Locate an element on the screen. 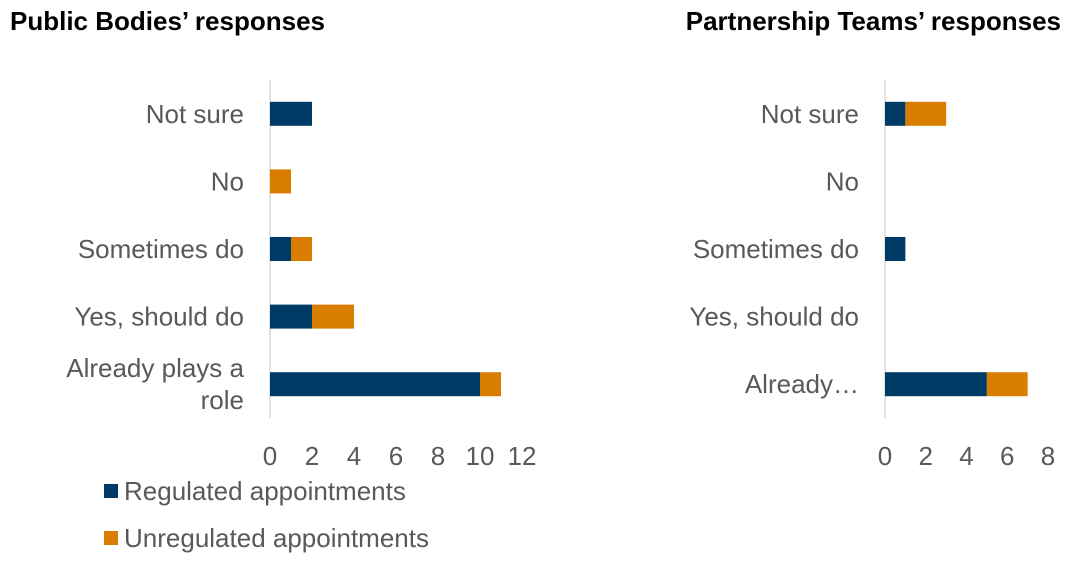  category-label-public-bodies: Yes, should do is located at coordinates (159, 317).